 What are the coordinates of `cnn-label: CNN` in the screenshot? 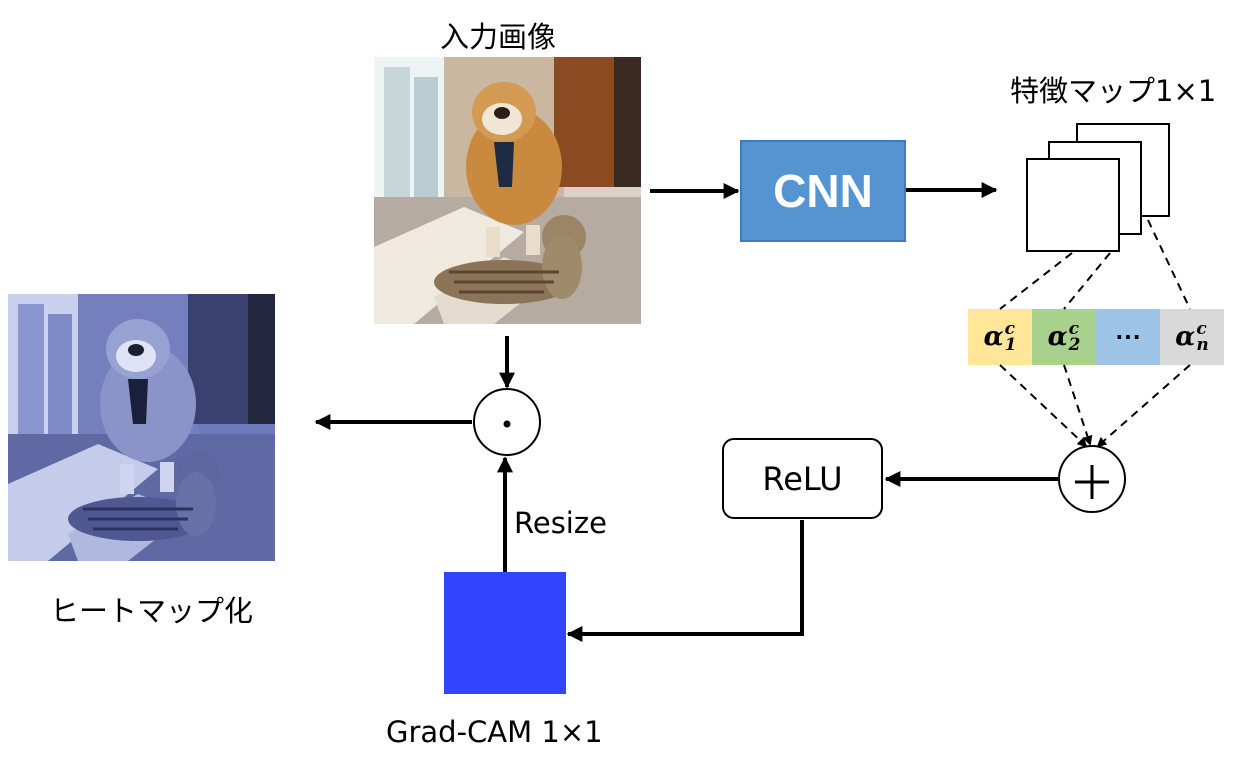 It's located at (823, 191).